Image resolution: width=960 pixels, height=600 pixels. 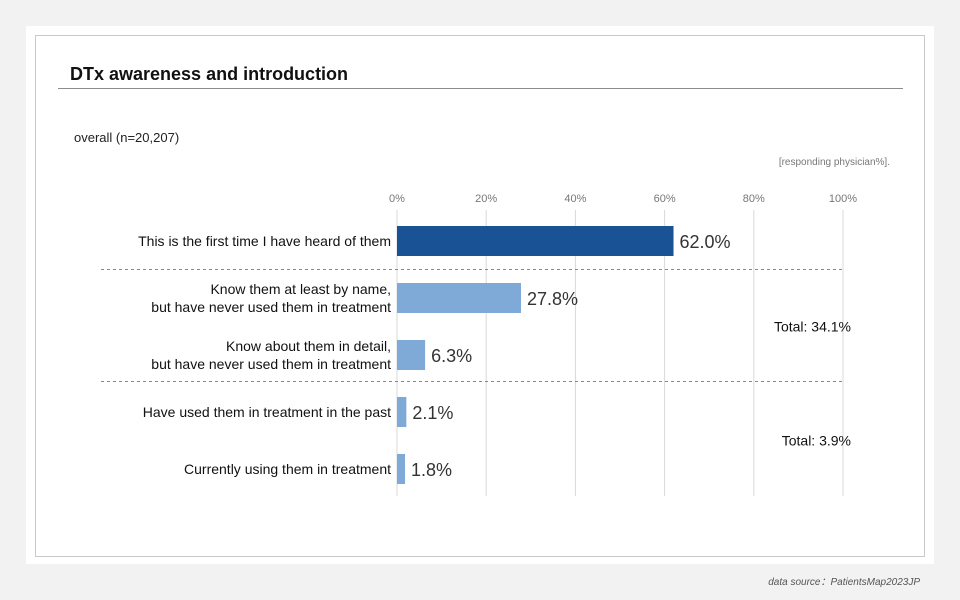 What do you see at coordinates (480, 88) in the screenshot?
I see `title-divider` at bounding box center [480, 88].